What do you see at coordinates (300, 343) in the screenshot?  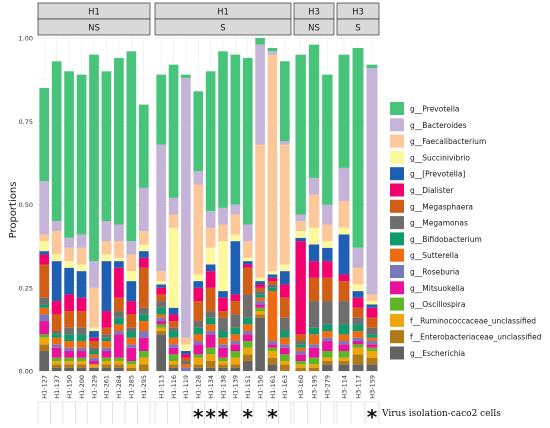 I see `bar-segment-h3-160-g-megamonas` at bounding box center [300, 343].